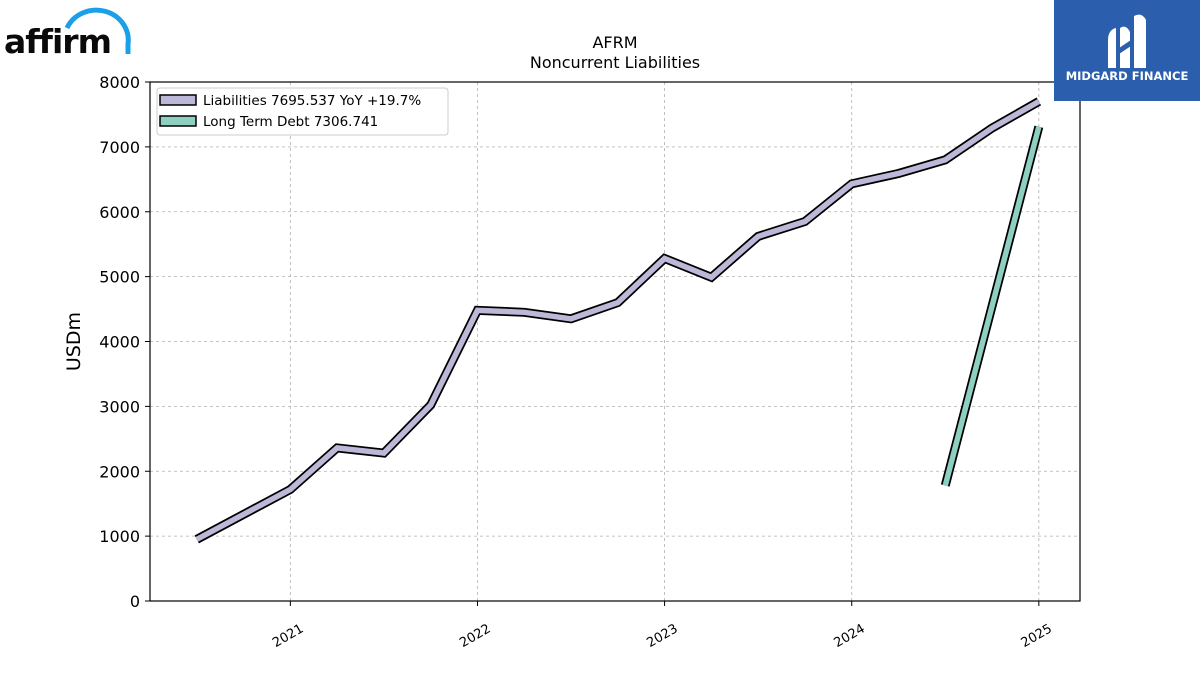 This screenshot has width=1200, height=675. Describe the element at coordinates (135, 601) in the screenshot. I see `y-tick-label: 0` at that location.